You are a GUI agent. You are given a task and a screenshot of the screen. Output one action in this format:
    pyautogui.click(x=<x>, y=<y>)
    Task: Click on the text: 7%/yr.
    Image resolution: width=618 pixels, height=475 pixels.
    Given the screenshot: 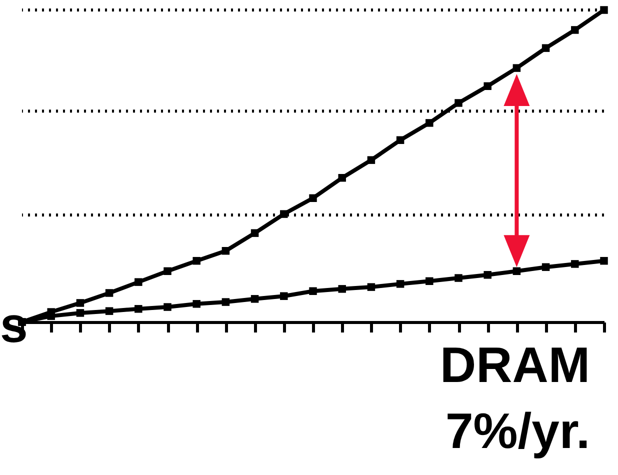 What is the action you would take?
    pyautogui.click(x=517, y=431)
    